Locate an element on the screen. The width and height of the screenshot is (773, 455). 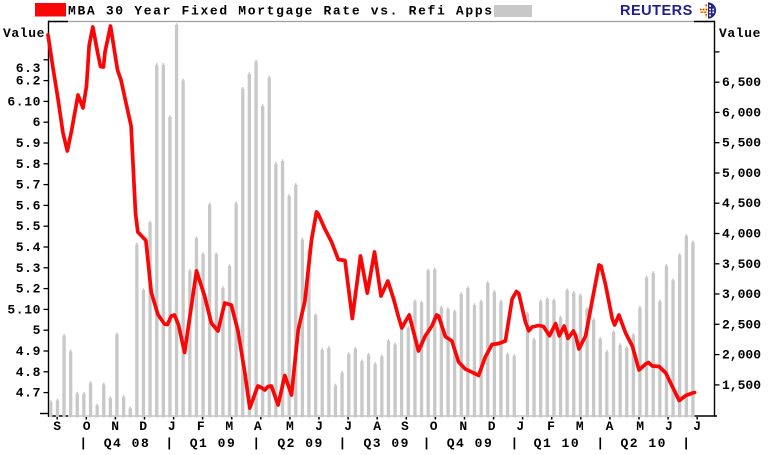
svg-text: 5.6 is located at coordinates (28, 205).